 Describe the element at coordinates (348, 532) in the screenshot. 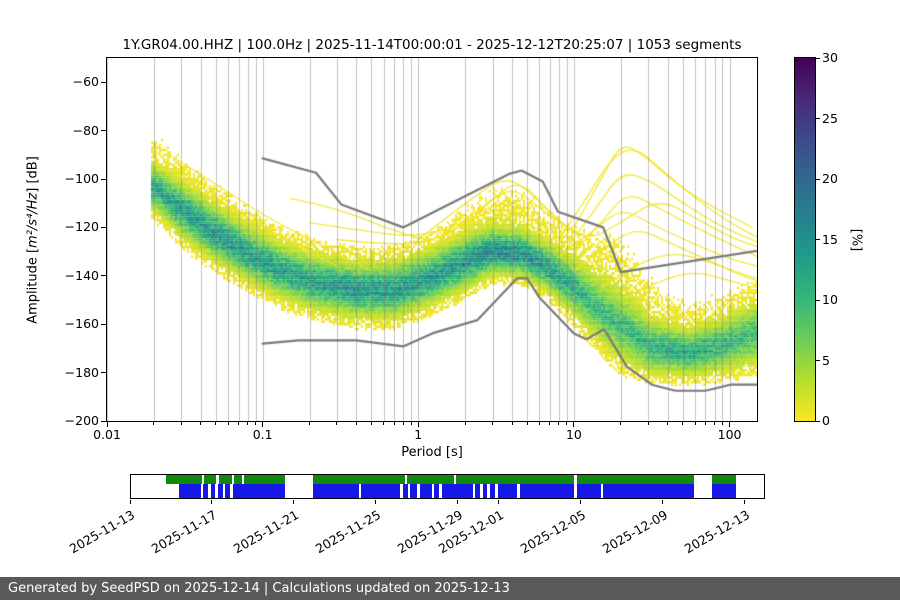

I see `date-label: 2025-11-25` at that location.